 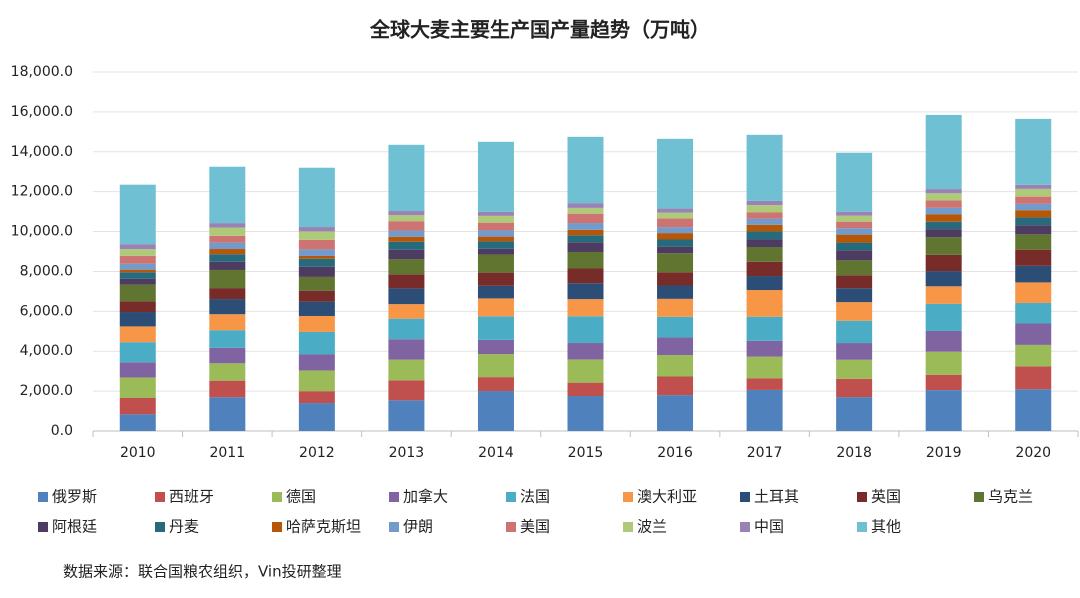 I want to click on x-tick-label: 2014, so click(x=496, y=453).